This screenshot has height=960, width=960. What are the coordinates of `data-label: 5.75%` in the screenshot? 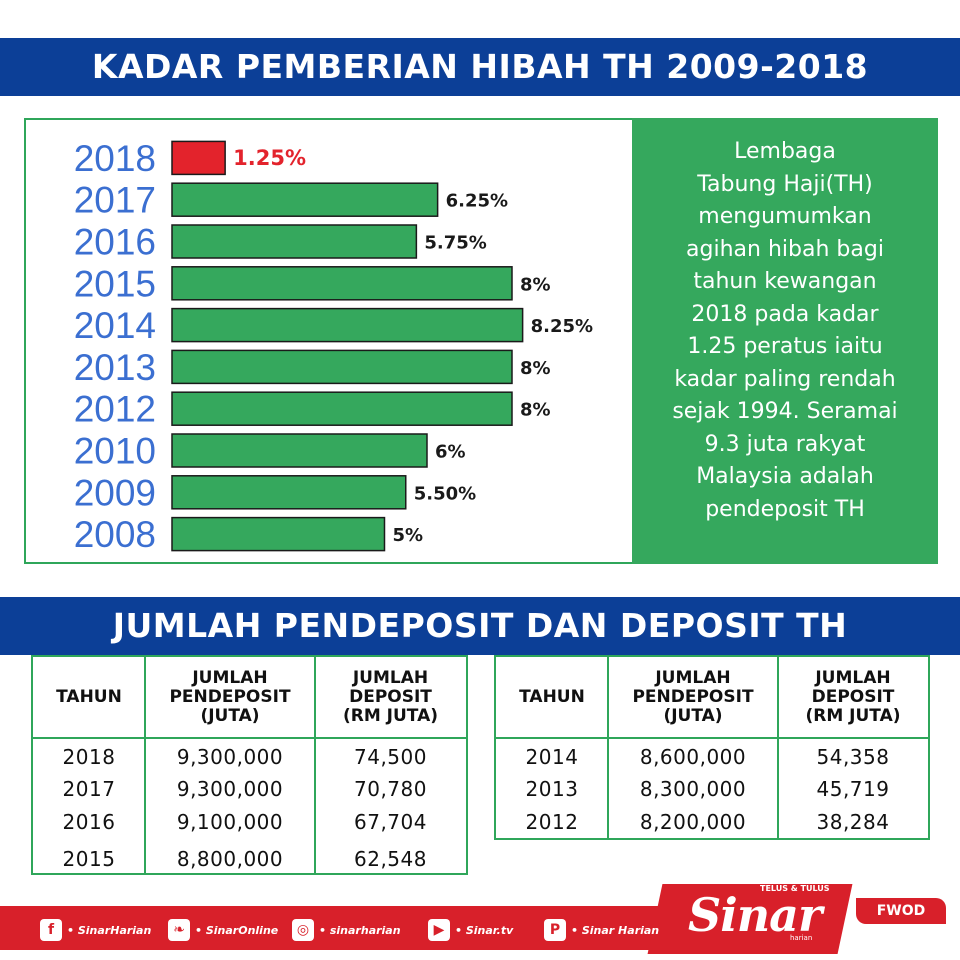 It's located at (455, 243).